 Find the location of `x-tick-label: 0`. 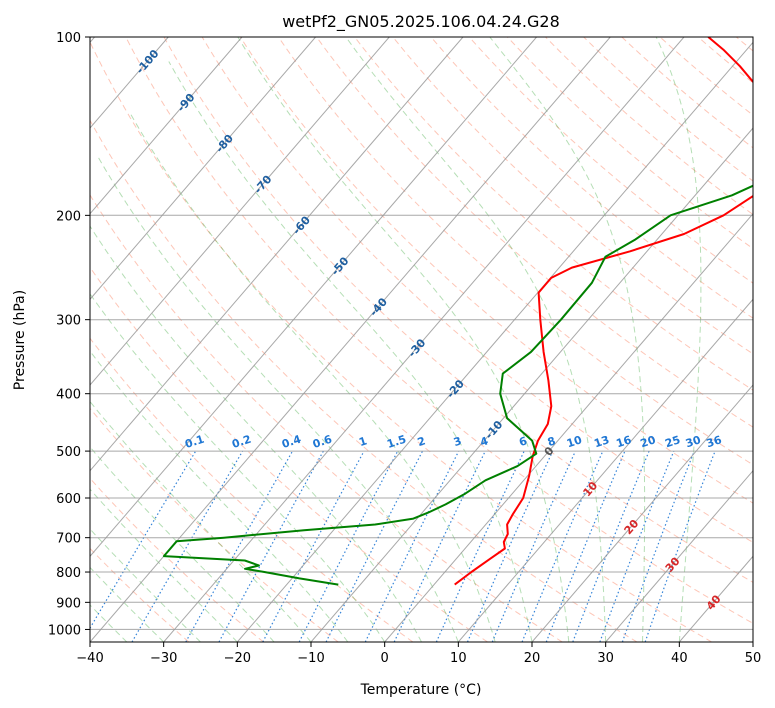

x-tick-label: 0 is located at coordinates (385, 658).